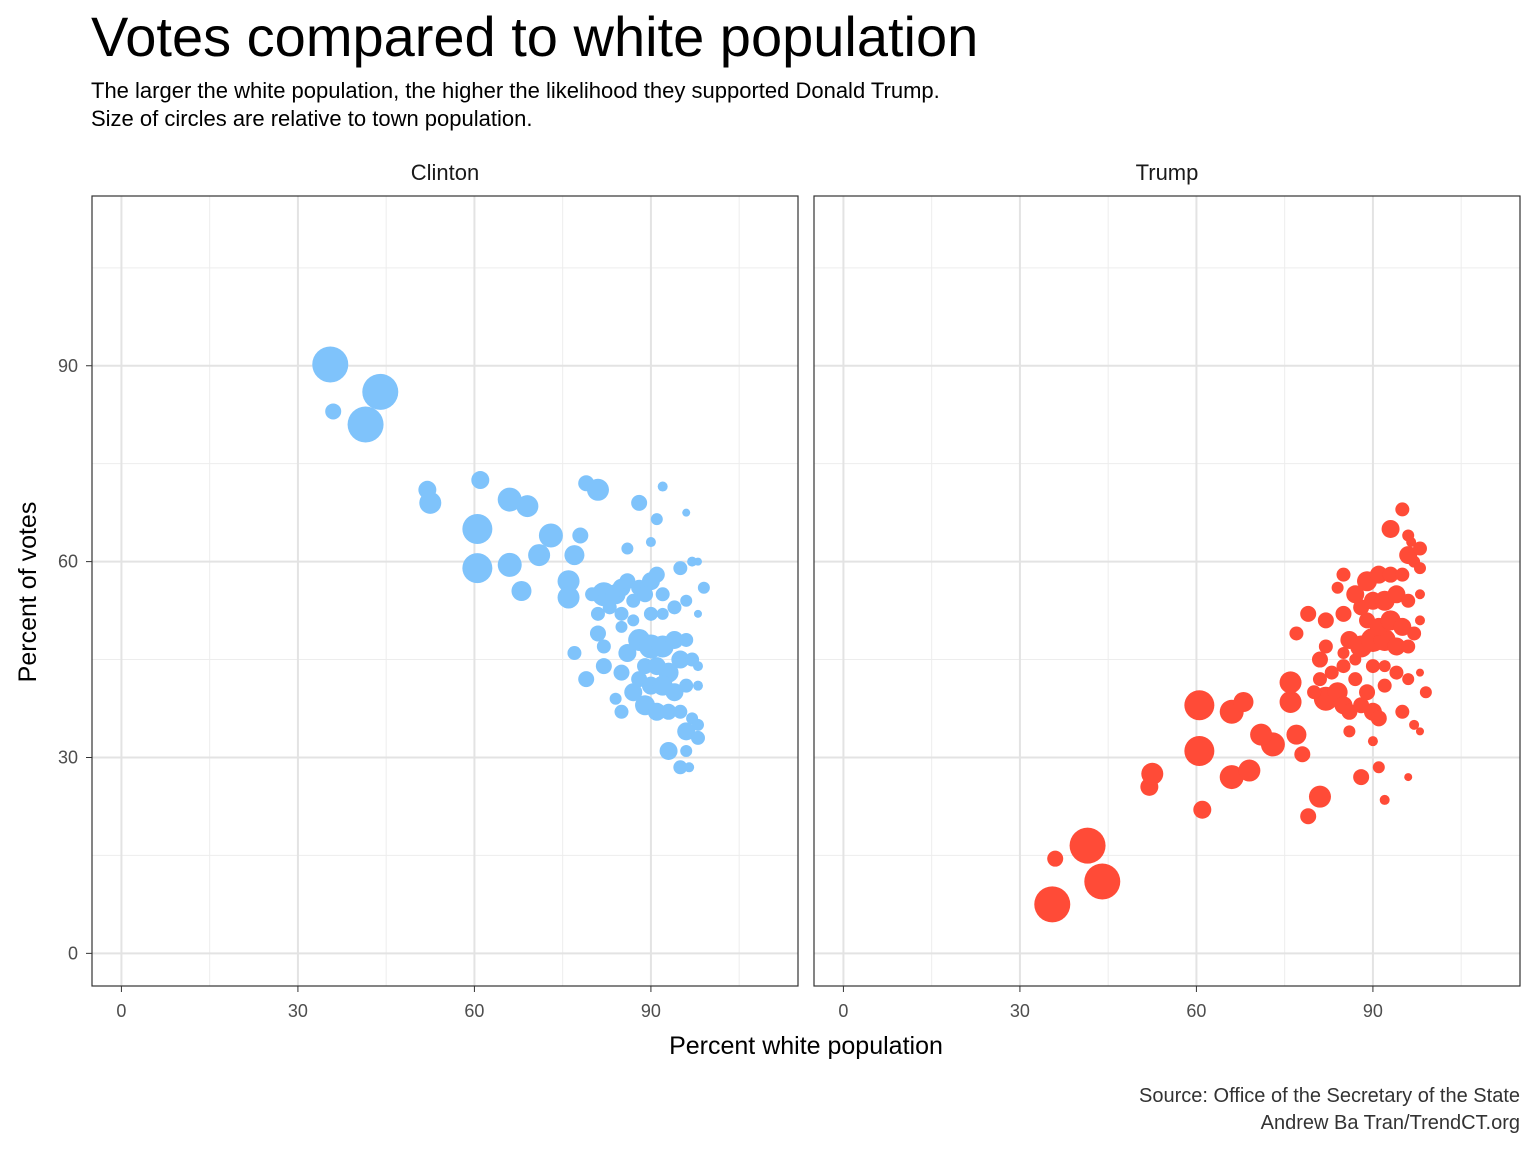 The image size is (1536, 1152). Describe the element at coordinates (806, 1046) in the screenshot. I see `x-axis-title: Percent white population` at that location.